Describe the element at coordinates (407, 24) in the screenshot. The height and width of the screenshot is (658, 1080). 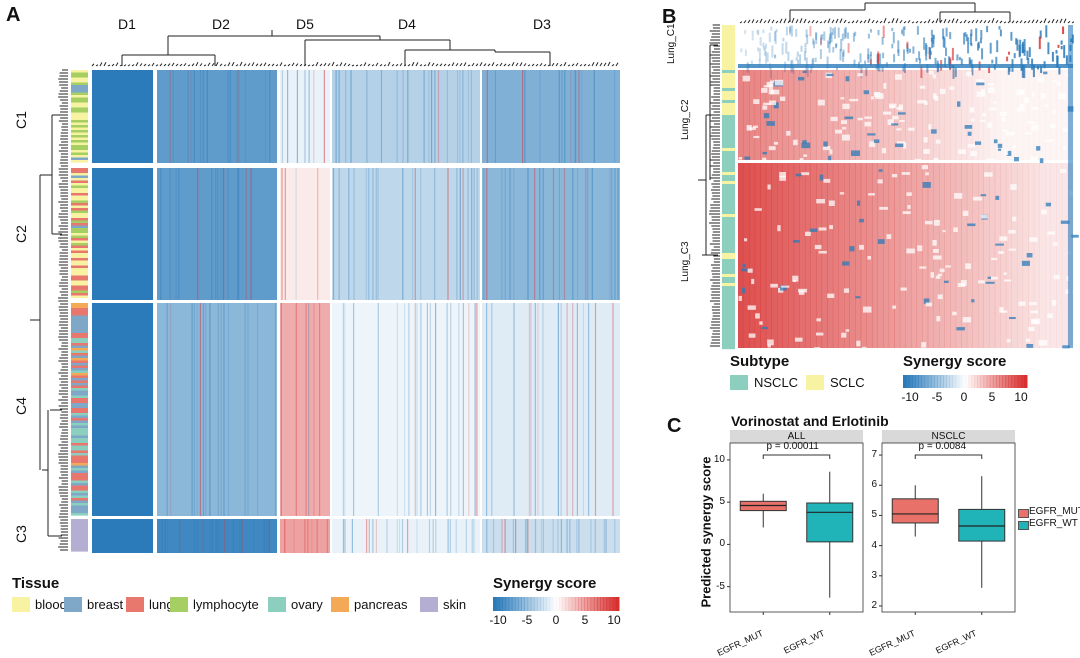
I see `col-cluster-d4: D4` at that location.